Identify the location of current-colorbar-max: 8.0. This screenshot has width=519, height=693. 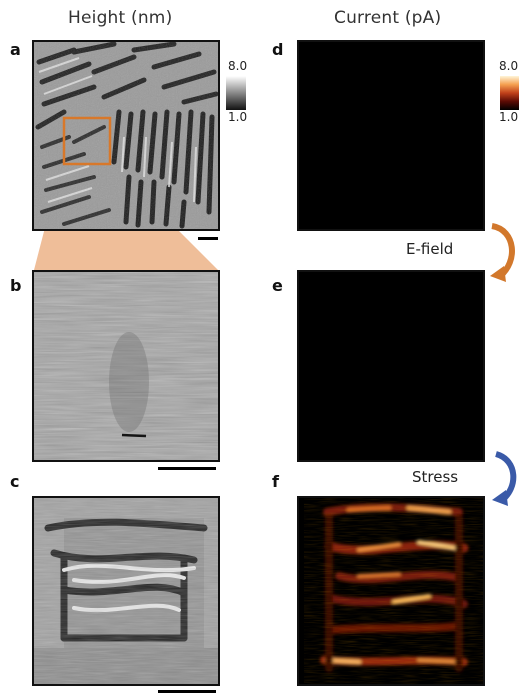
(509, 66).